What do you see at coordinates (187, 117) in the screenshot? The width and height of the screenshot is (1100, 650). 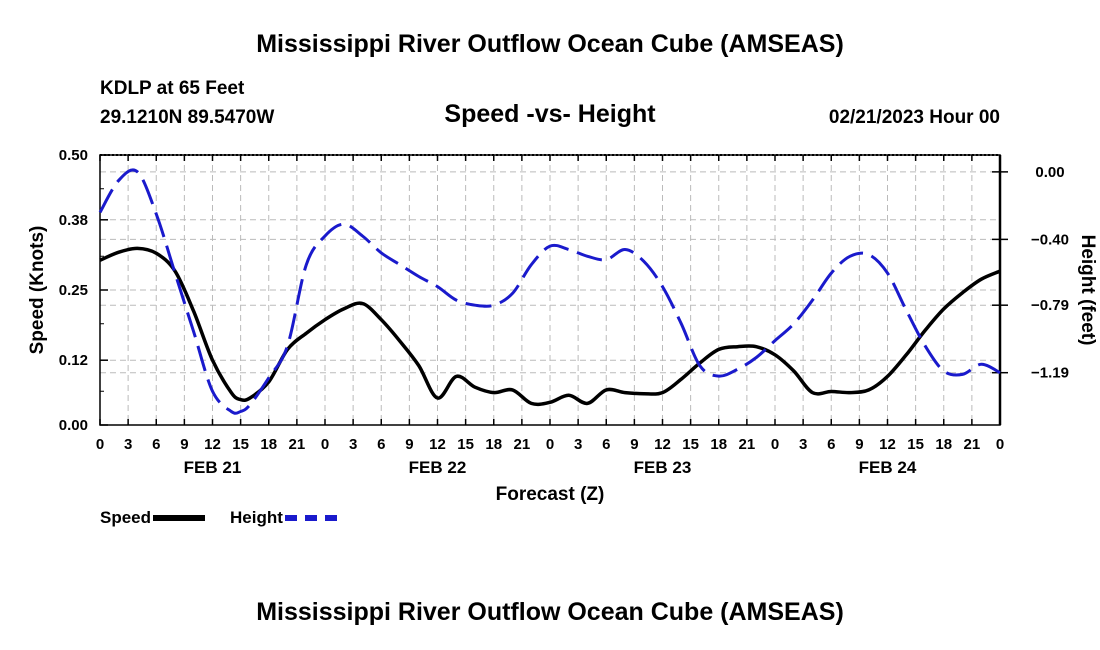 I see `station-coords: 29.1210N 89.5470W` at bounding box center [187, 117].